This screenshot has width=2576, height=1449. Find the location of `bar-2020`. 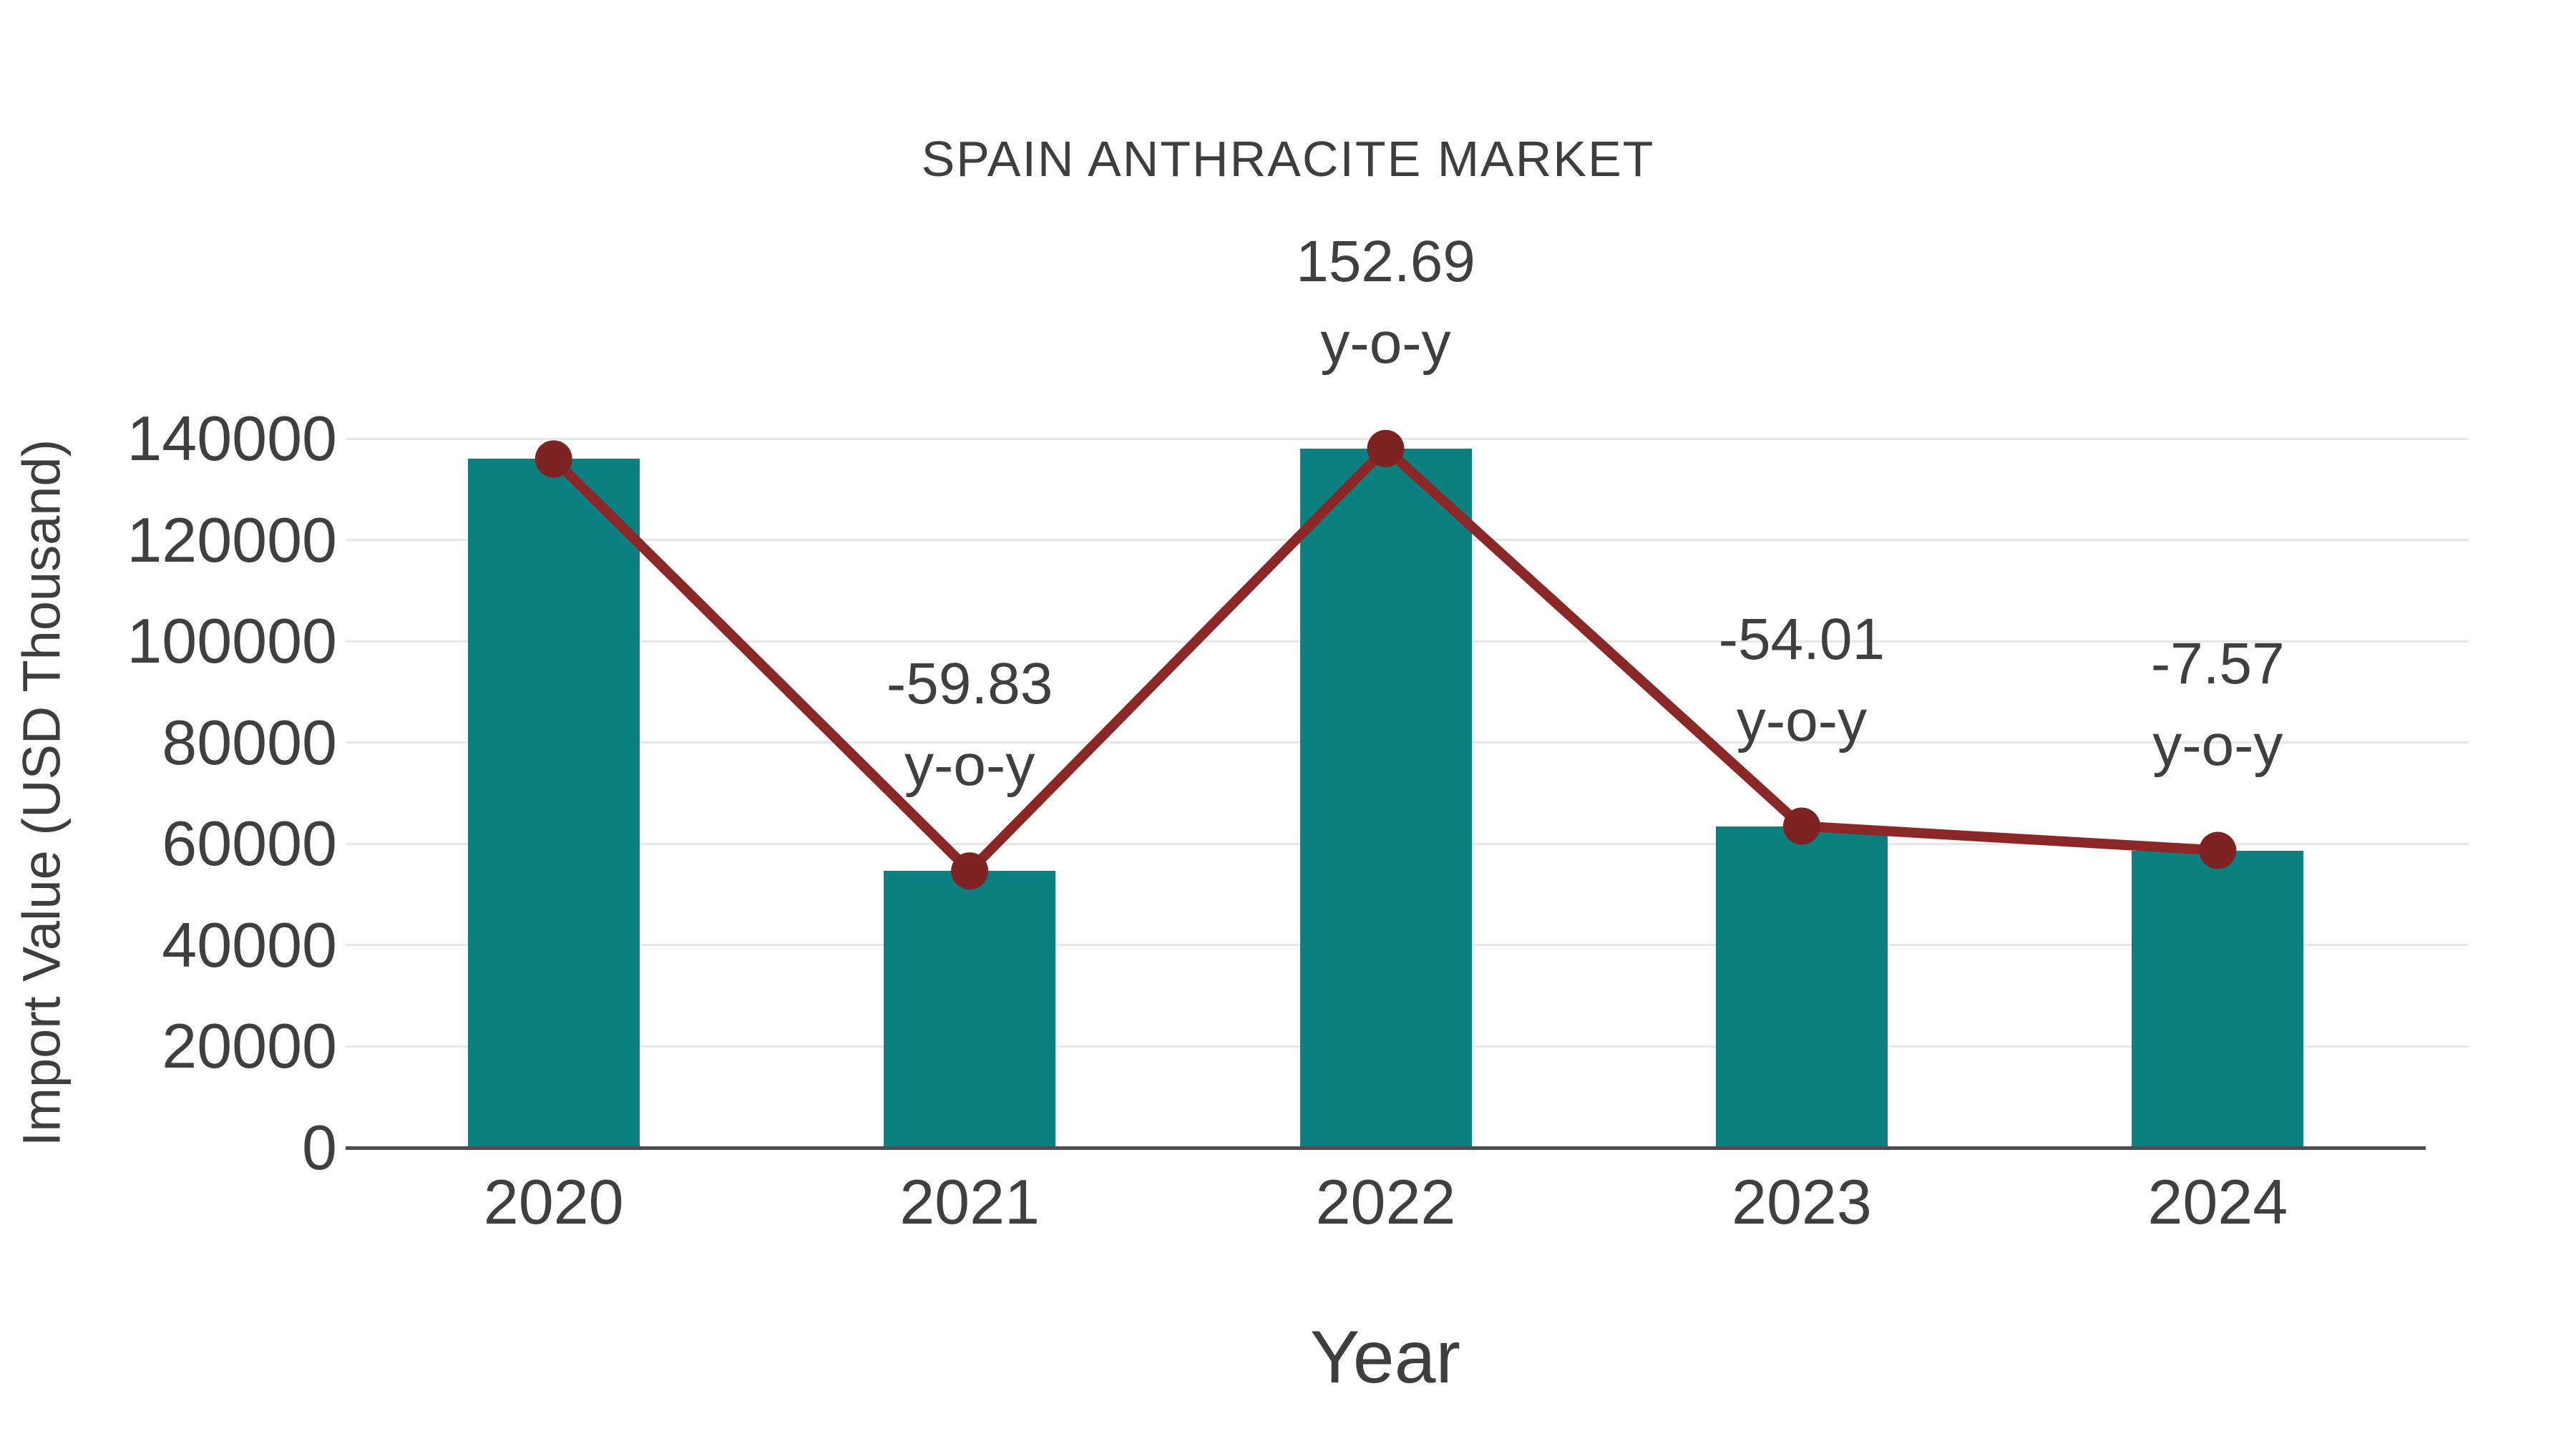

bar-2020 is located at coordinates (553, 803).